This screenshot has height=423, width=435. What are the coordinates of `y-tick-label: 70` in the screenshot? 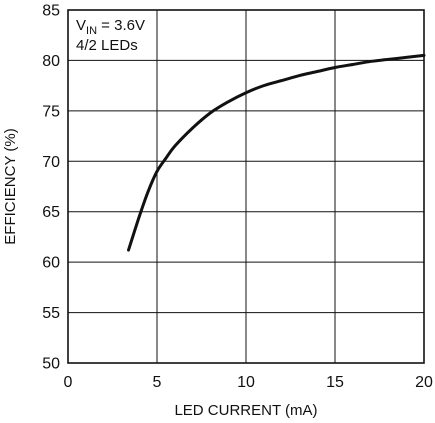 It's located at (51, 162).